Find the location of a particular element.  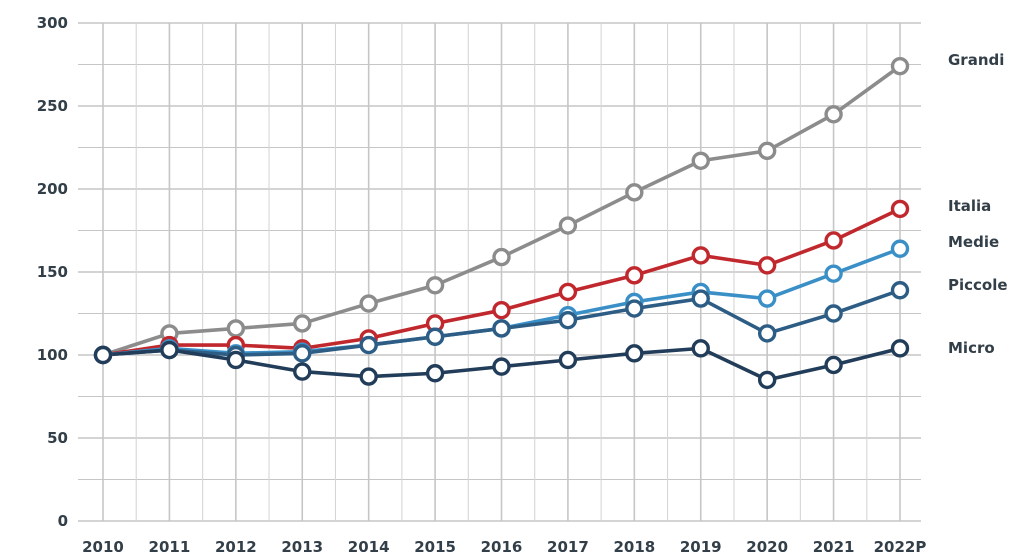

y-tick-label: 150 is located at coordinates (52, 272).